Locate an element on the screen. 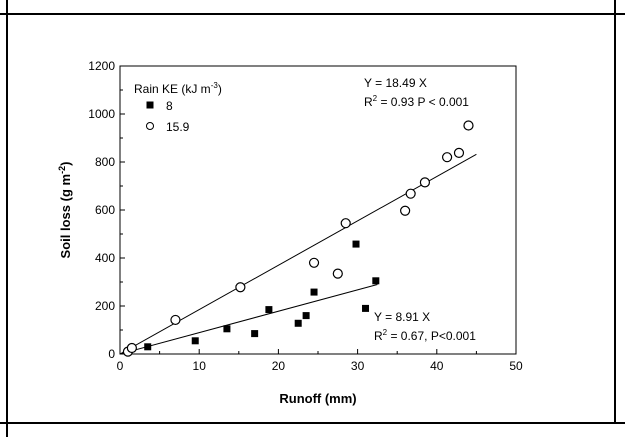 This screenshot has height=437, width=625. frame-left-border is located at coordinates (7, 218).